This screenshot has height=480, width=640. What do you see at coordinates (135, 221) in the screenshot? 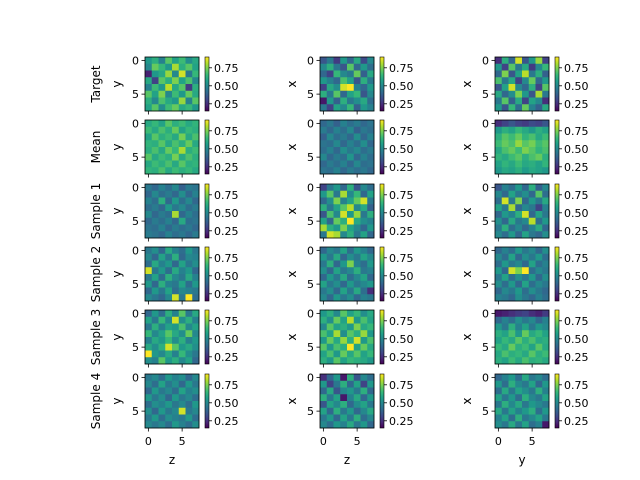
I see `y-tick-label: 5` at bounding box center [135, 221].